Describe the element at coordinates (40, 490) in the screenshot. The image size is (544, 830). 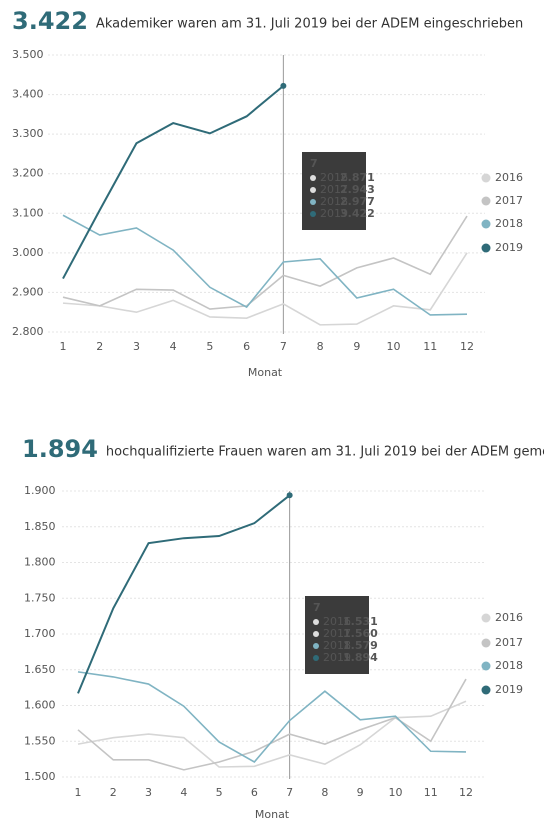
I see `y-tick-label: 1.900` at that location.